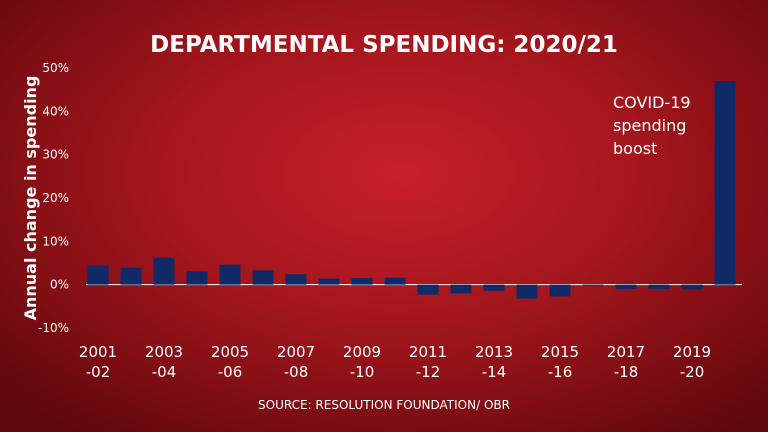 Image resolution: width=768 pixels, height=432 pixels. I want to click on x-tick-label: -20, so click(692, 372).